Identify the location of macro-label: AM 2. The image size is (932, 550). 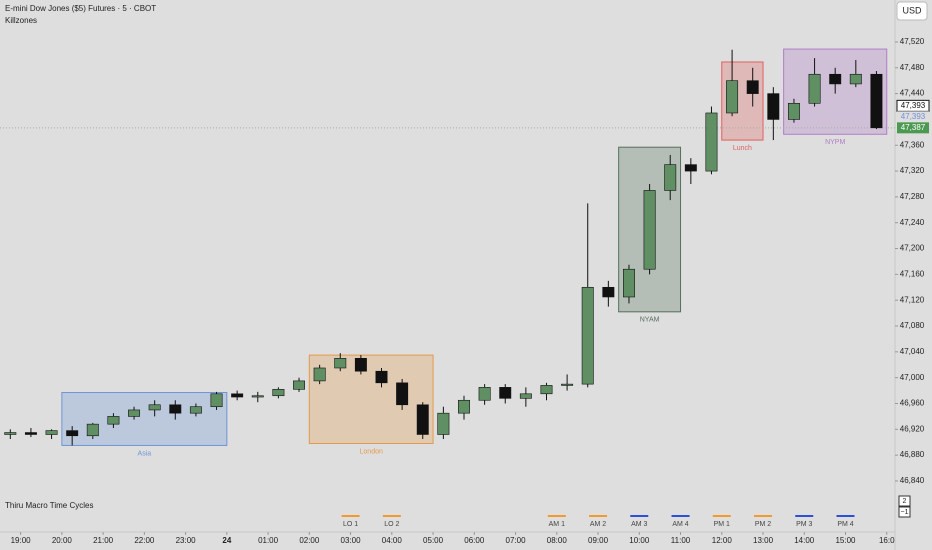
(598, 524).